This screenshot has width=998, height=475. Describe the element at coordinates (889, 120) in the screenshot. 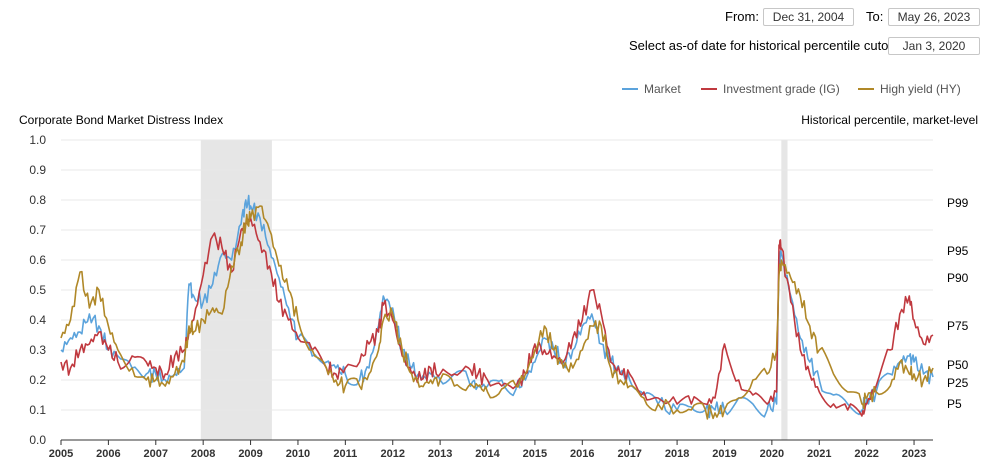

I see `right-axis-title: Historical percentile, market-level` at that location.